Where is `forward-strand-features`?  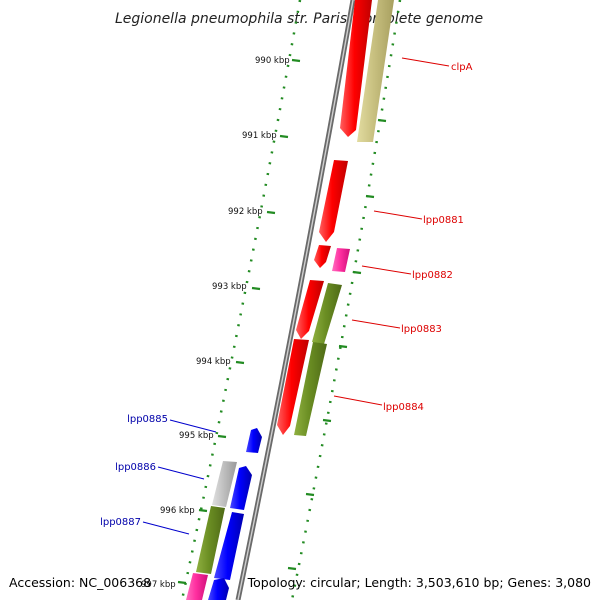 forward-strand-features is located at coordinates (335, 218).